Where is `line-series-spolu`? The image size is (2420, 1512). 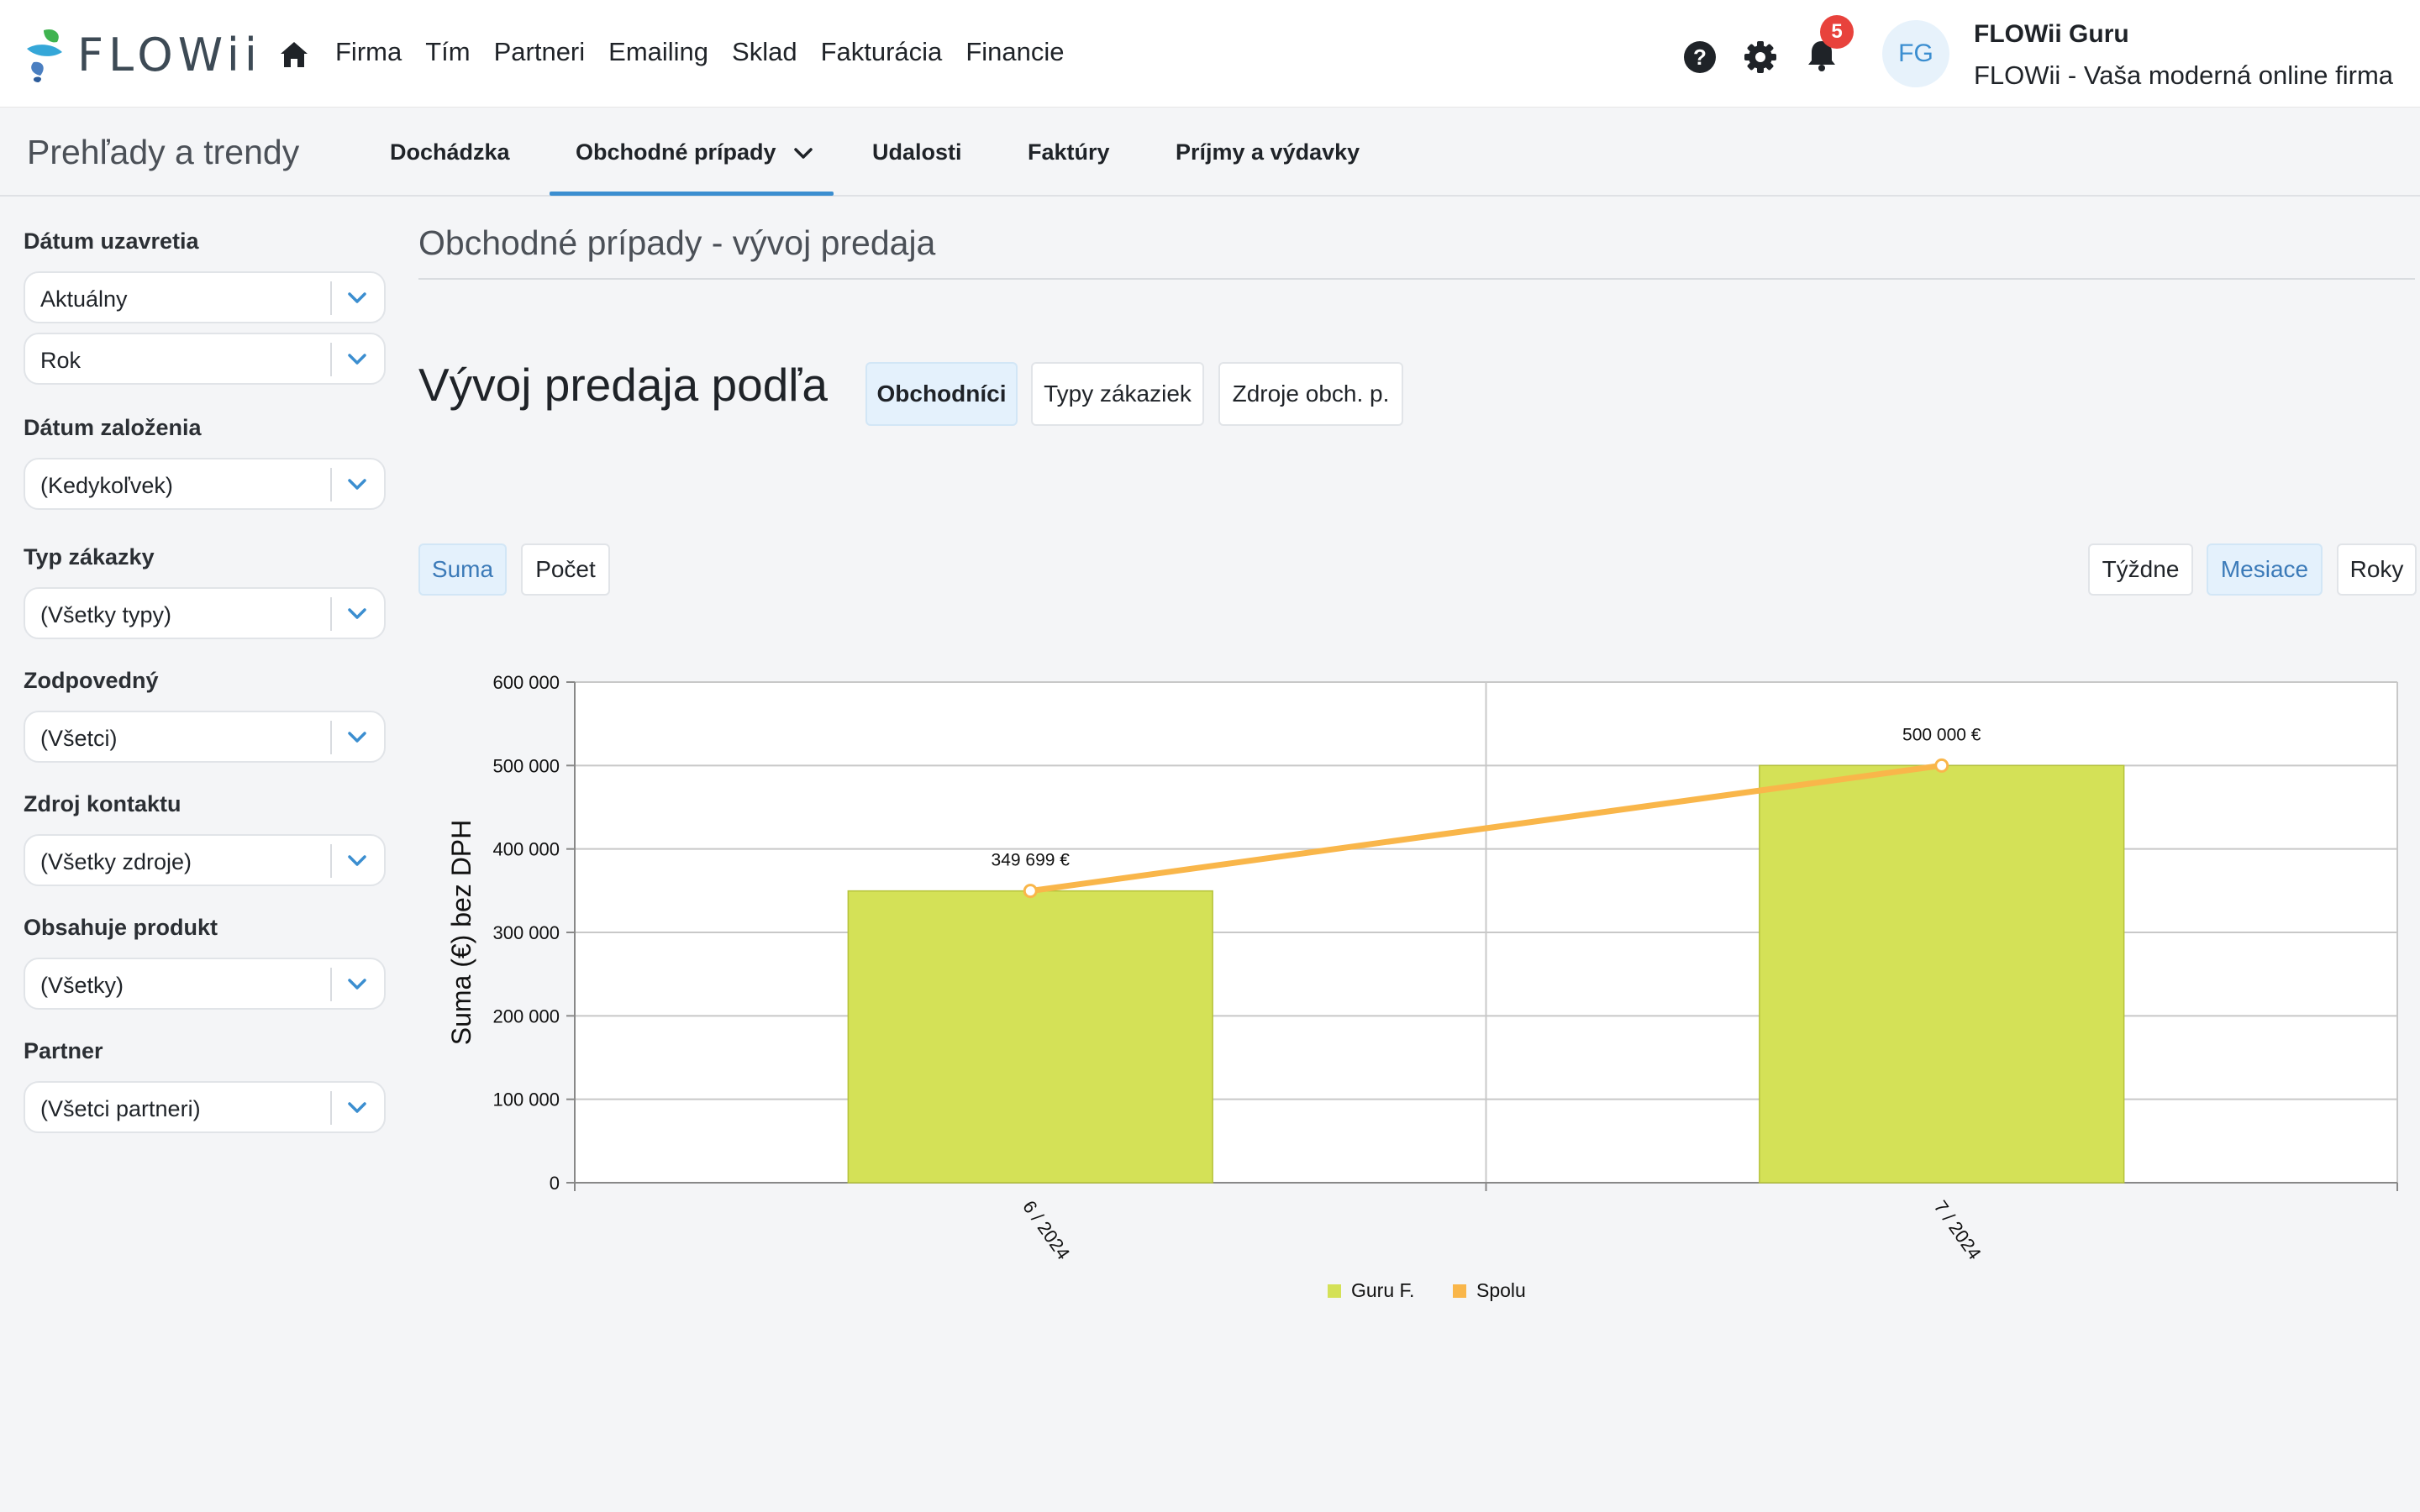 line-series-spolu is located at coordinates (1486, 828).